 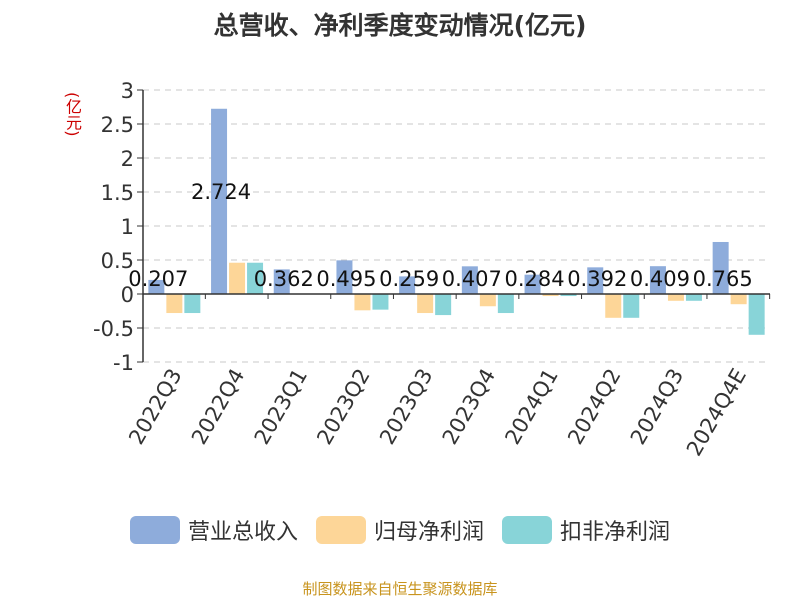 I want to click on legend-label-net-profit: 归母净利润, so click(x=428, y=532).